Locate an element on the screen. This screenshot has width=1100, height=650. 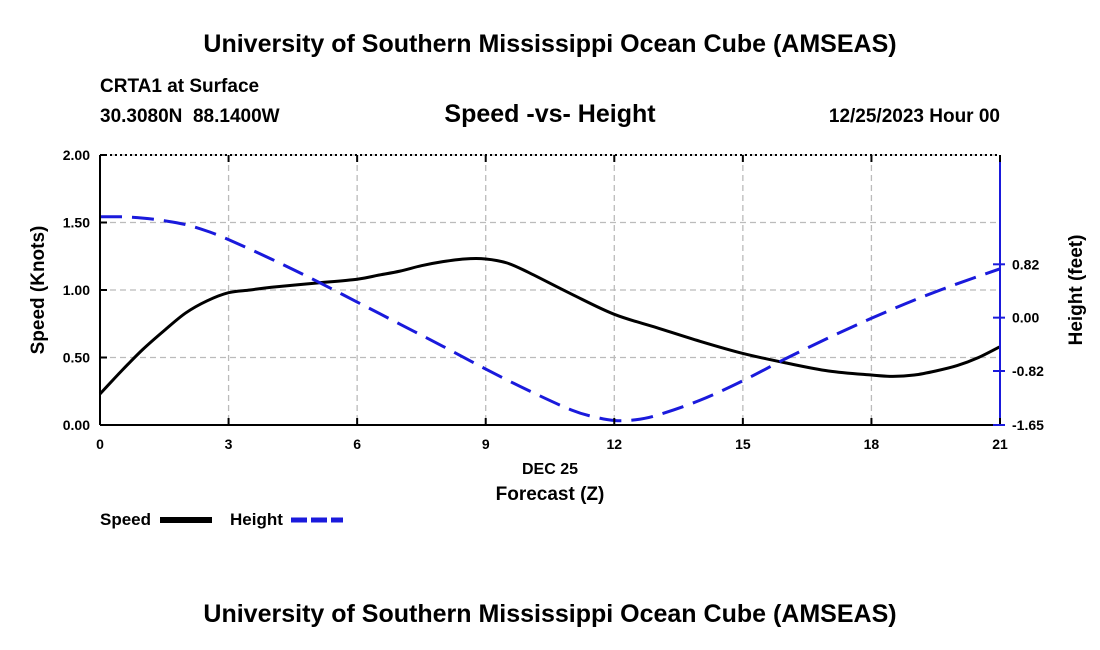
x-tick-label: 12 is located at coordinates (614, 444).